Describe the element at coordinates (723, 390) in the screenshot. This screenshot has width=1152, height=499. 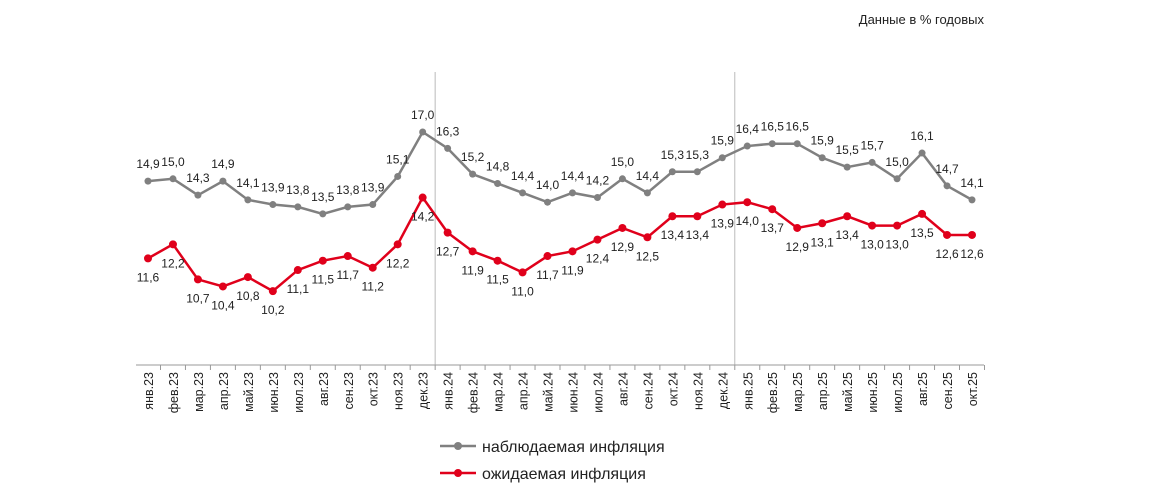
I see `x-tick-label: дек.24` at that location.